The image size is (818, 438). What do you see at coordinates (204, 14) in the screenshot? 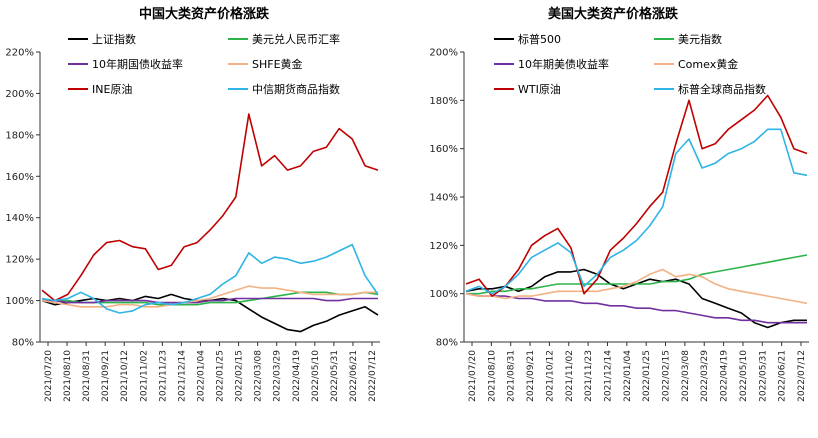
I see `chart-title: 中国大类资产价格涨跌` at bounding box center [204, 14].